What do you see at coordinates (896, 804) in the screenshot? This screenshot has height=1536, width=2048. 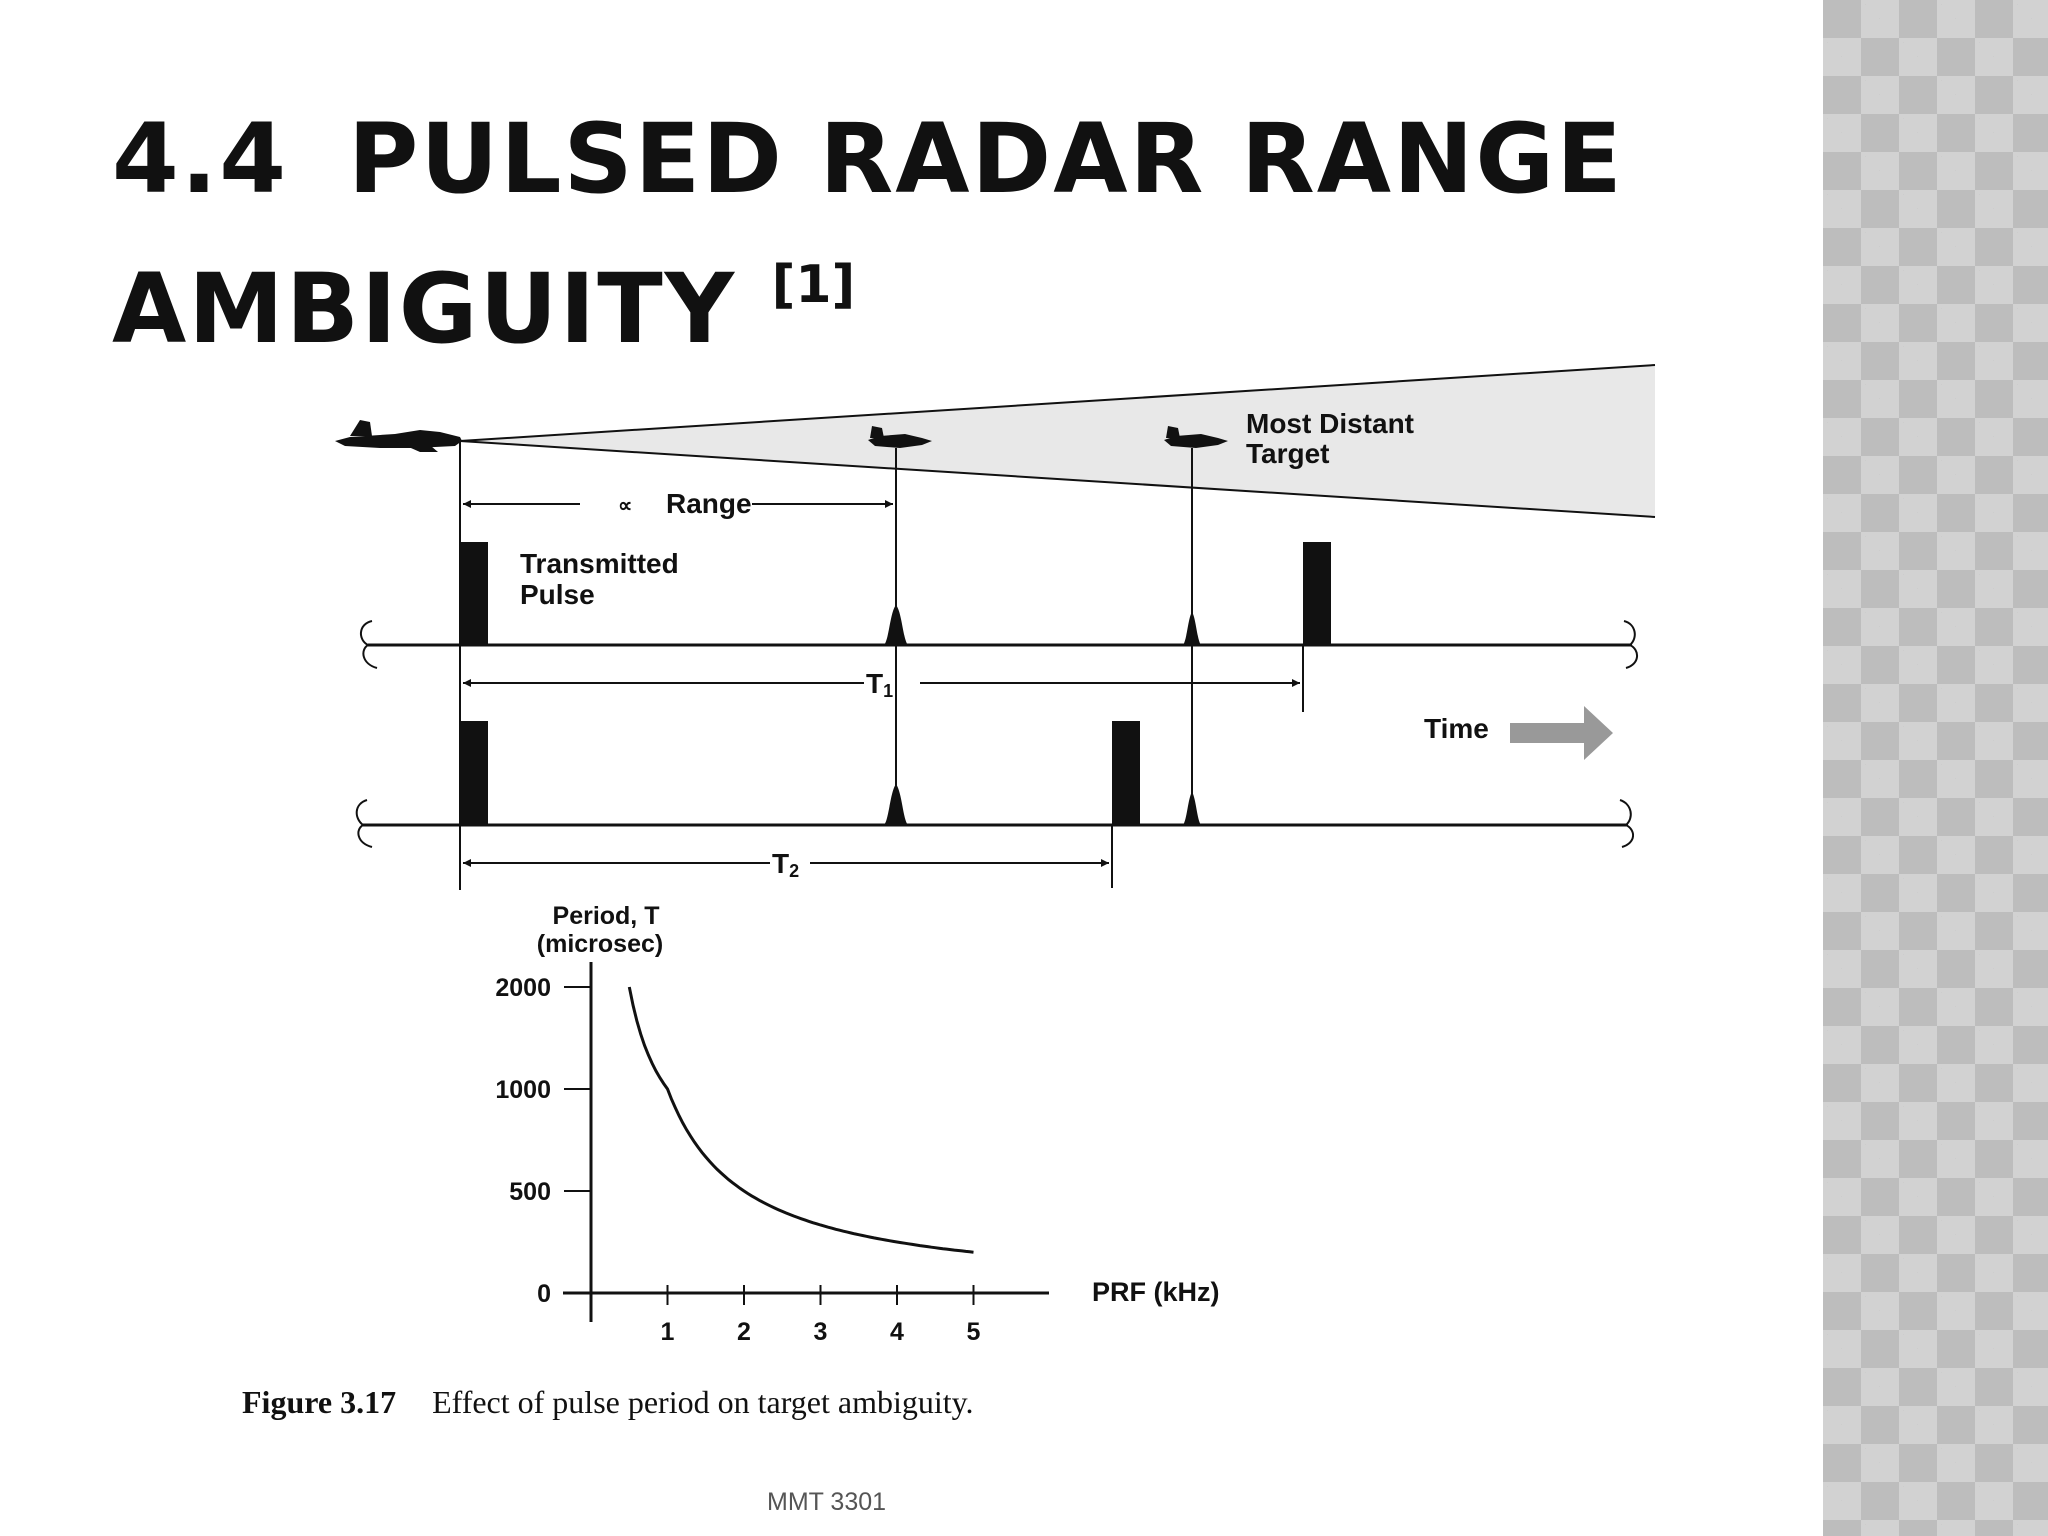 I see `echo-pulse-2a` at bounding box center [896, 804].